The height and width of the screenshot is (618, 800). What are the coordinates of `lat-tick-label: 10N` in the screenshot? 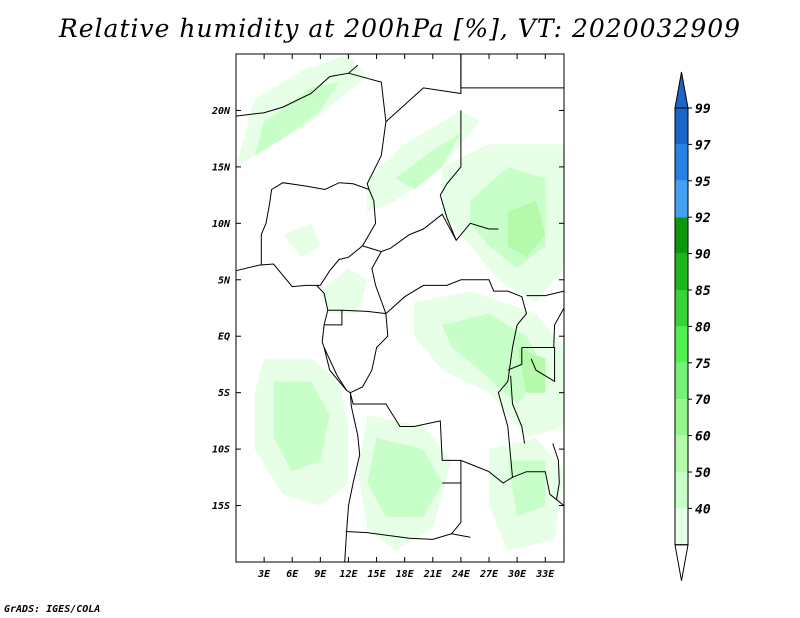 It's located at (221, 224).